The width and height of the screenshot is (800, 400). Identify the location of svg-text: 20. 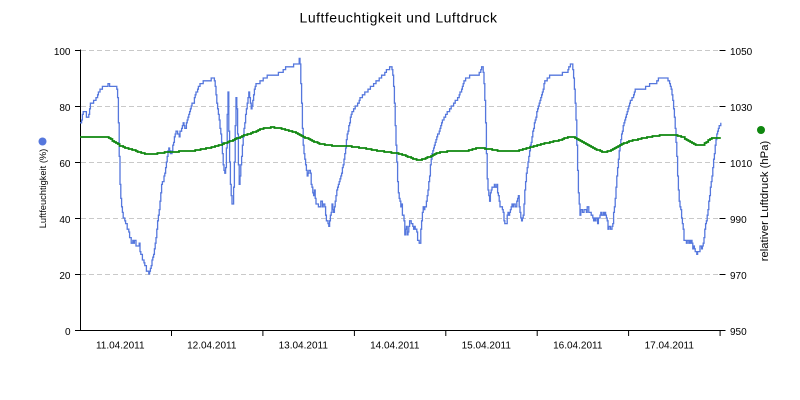
(65, 276).